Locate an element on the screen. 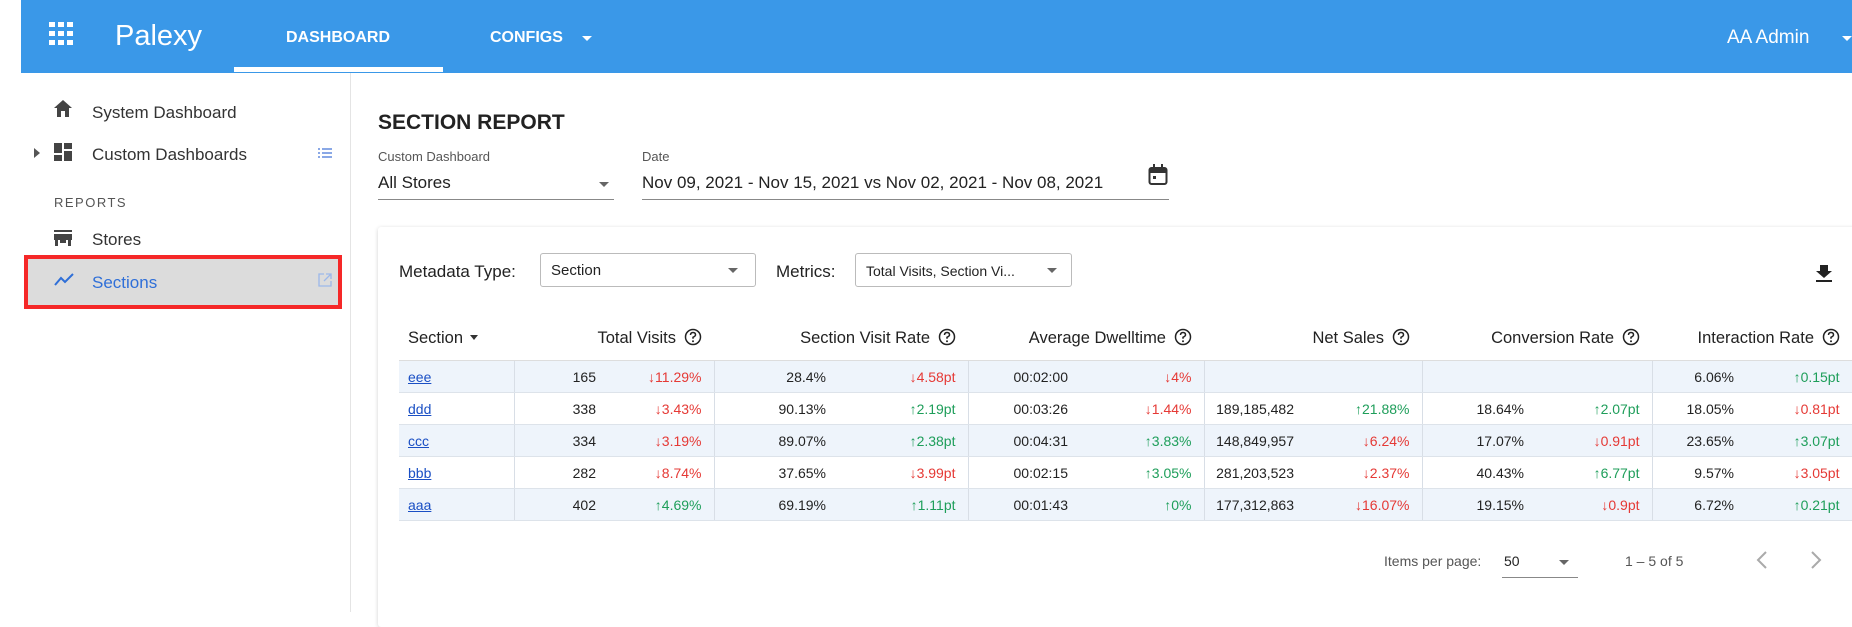  metric-value: 00:01:43 is located at coordinates (1027, 504).